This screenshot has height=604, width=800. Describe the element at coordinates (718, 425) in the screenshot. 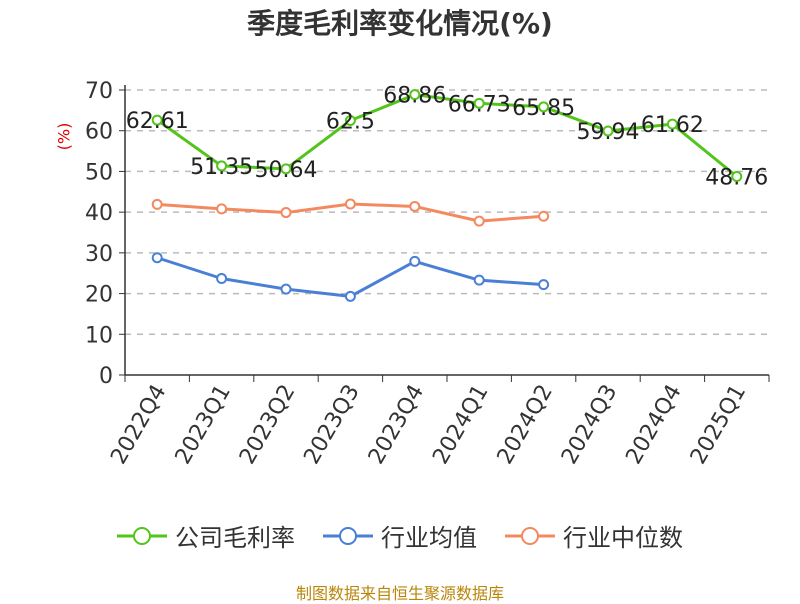

I see `x-tick-label: 2025Q1` at that location.